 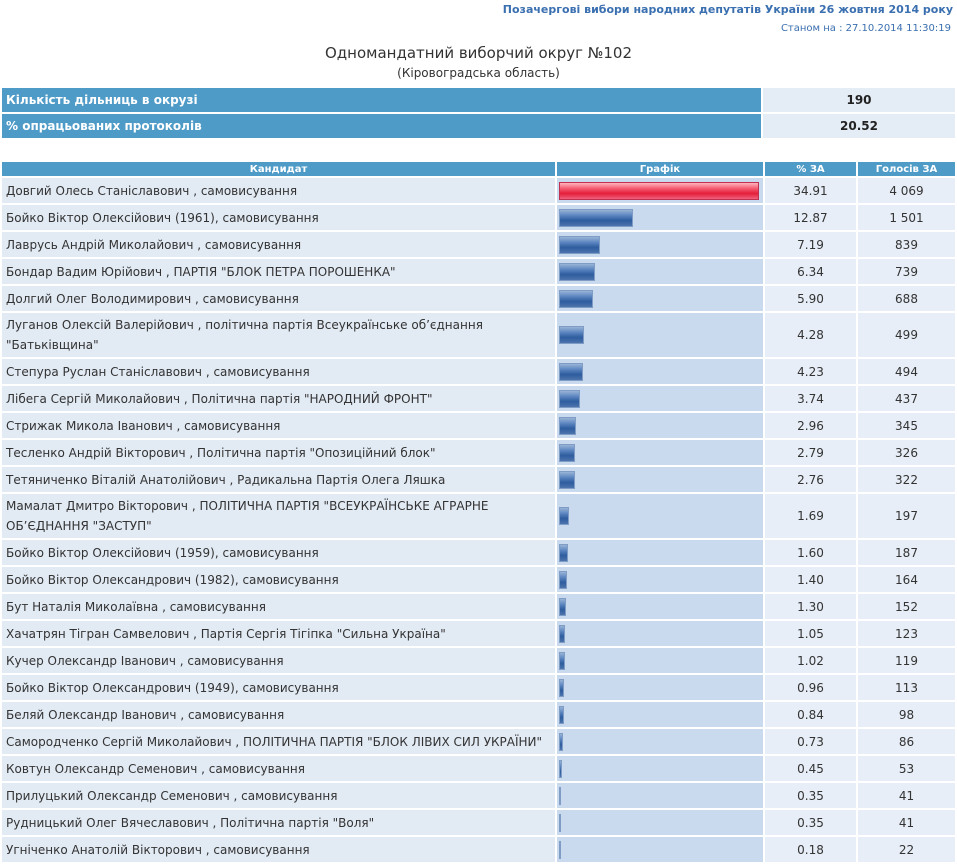 I want to click on summary-row-processed: % опрацьованих протоколів 20.52, so click(x=478, y=126).